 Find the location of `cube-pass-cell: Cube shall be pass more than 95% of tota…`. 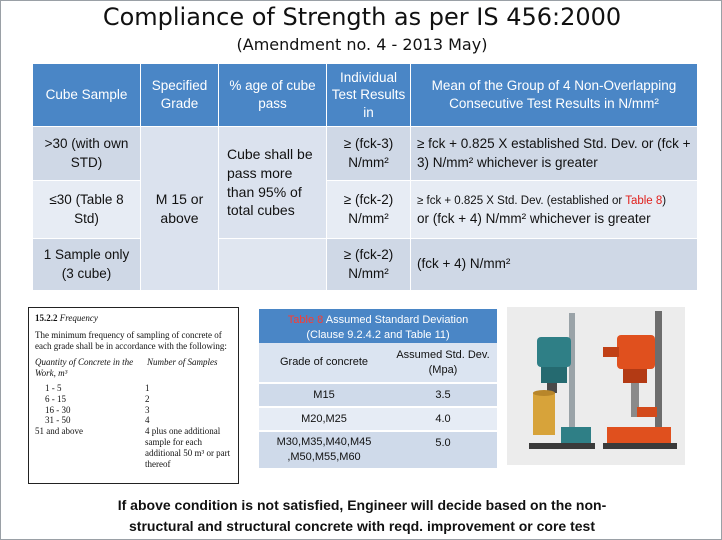

cube-pass-cell: Cube shall be pass more than 95% of tota… is located at coordinates (272, 182).